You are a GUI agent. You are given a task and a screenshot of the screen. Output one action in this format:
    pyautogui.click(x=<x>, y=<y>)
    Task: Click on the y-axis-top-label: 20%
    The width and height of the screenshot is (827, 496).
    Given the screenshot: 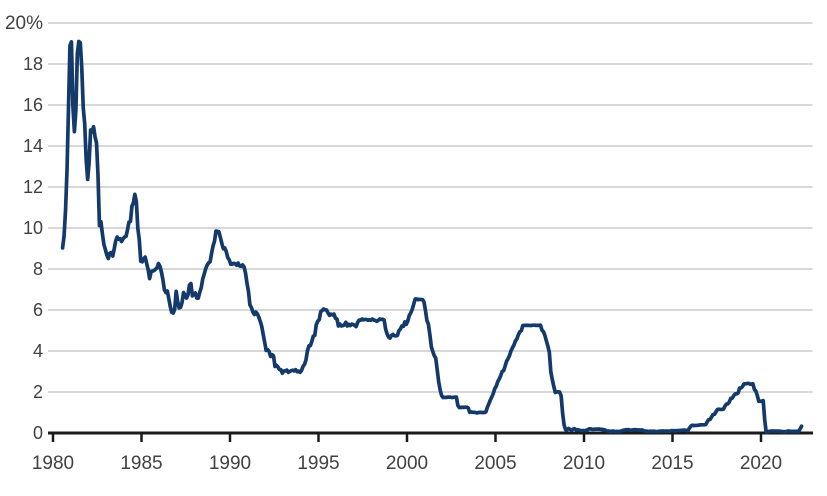 What is the action you would take?
    pyautogui.click(x=24, y=23)
    